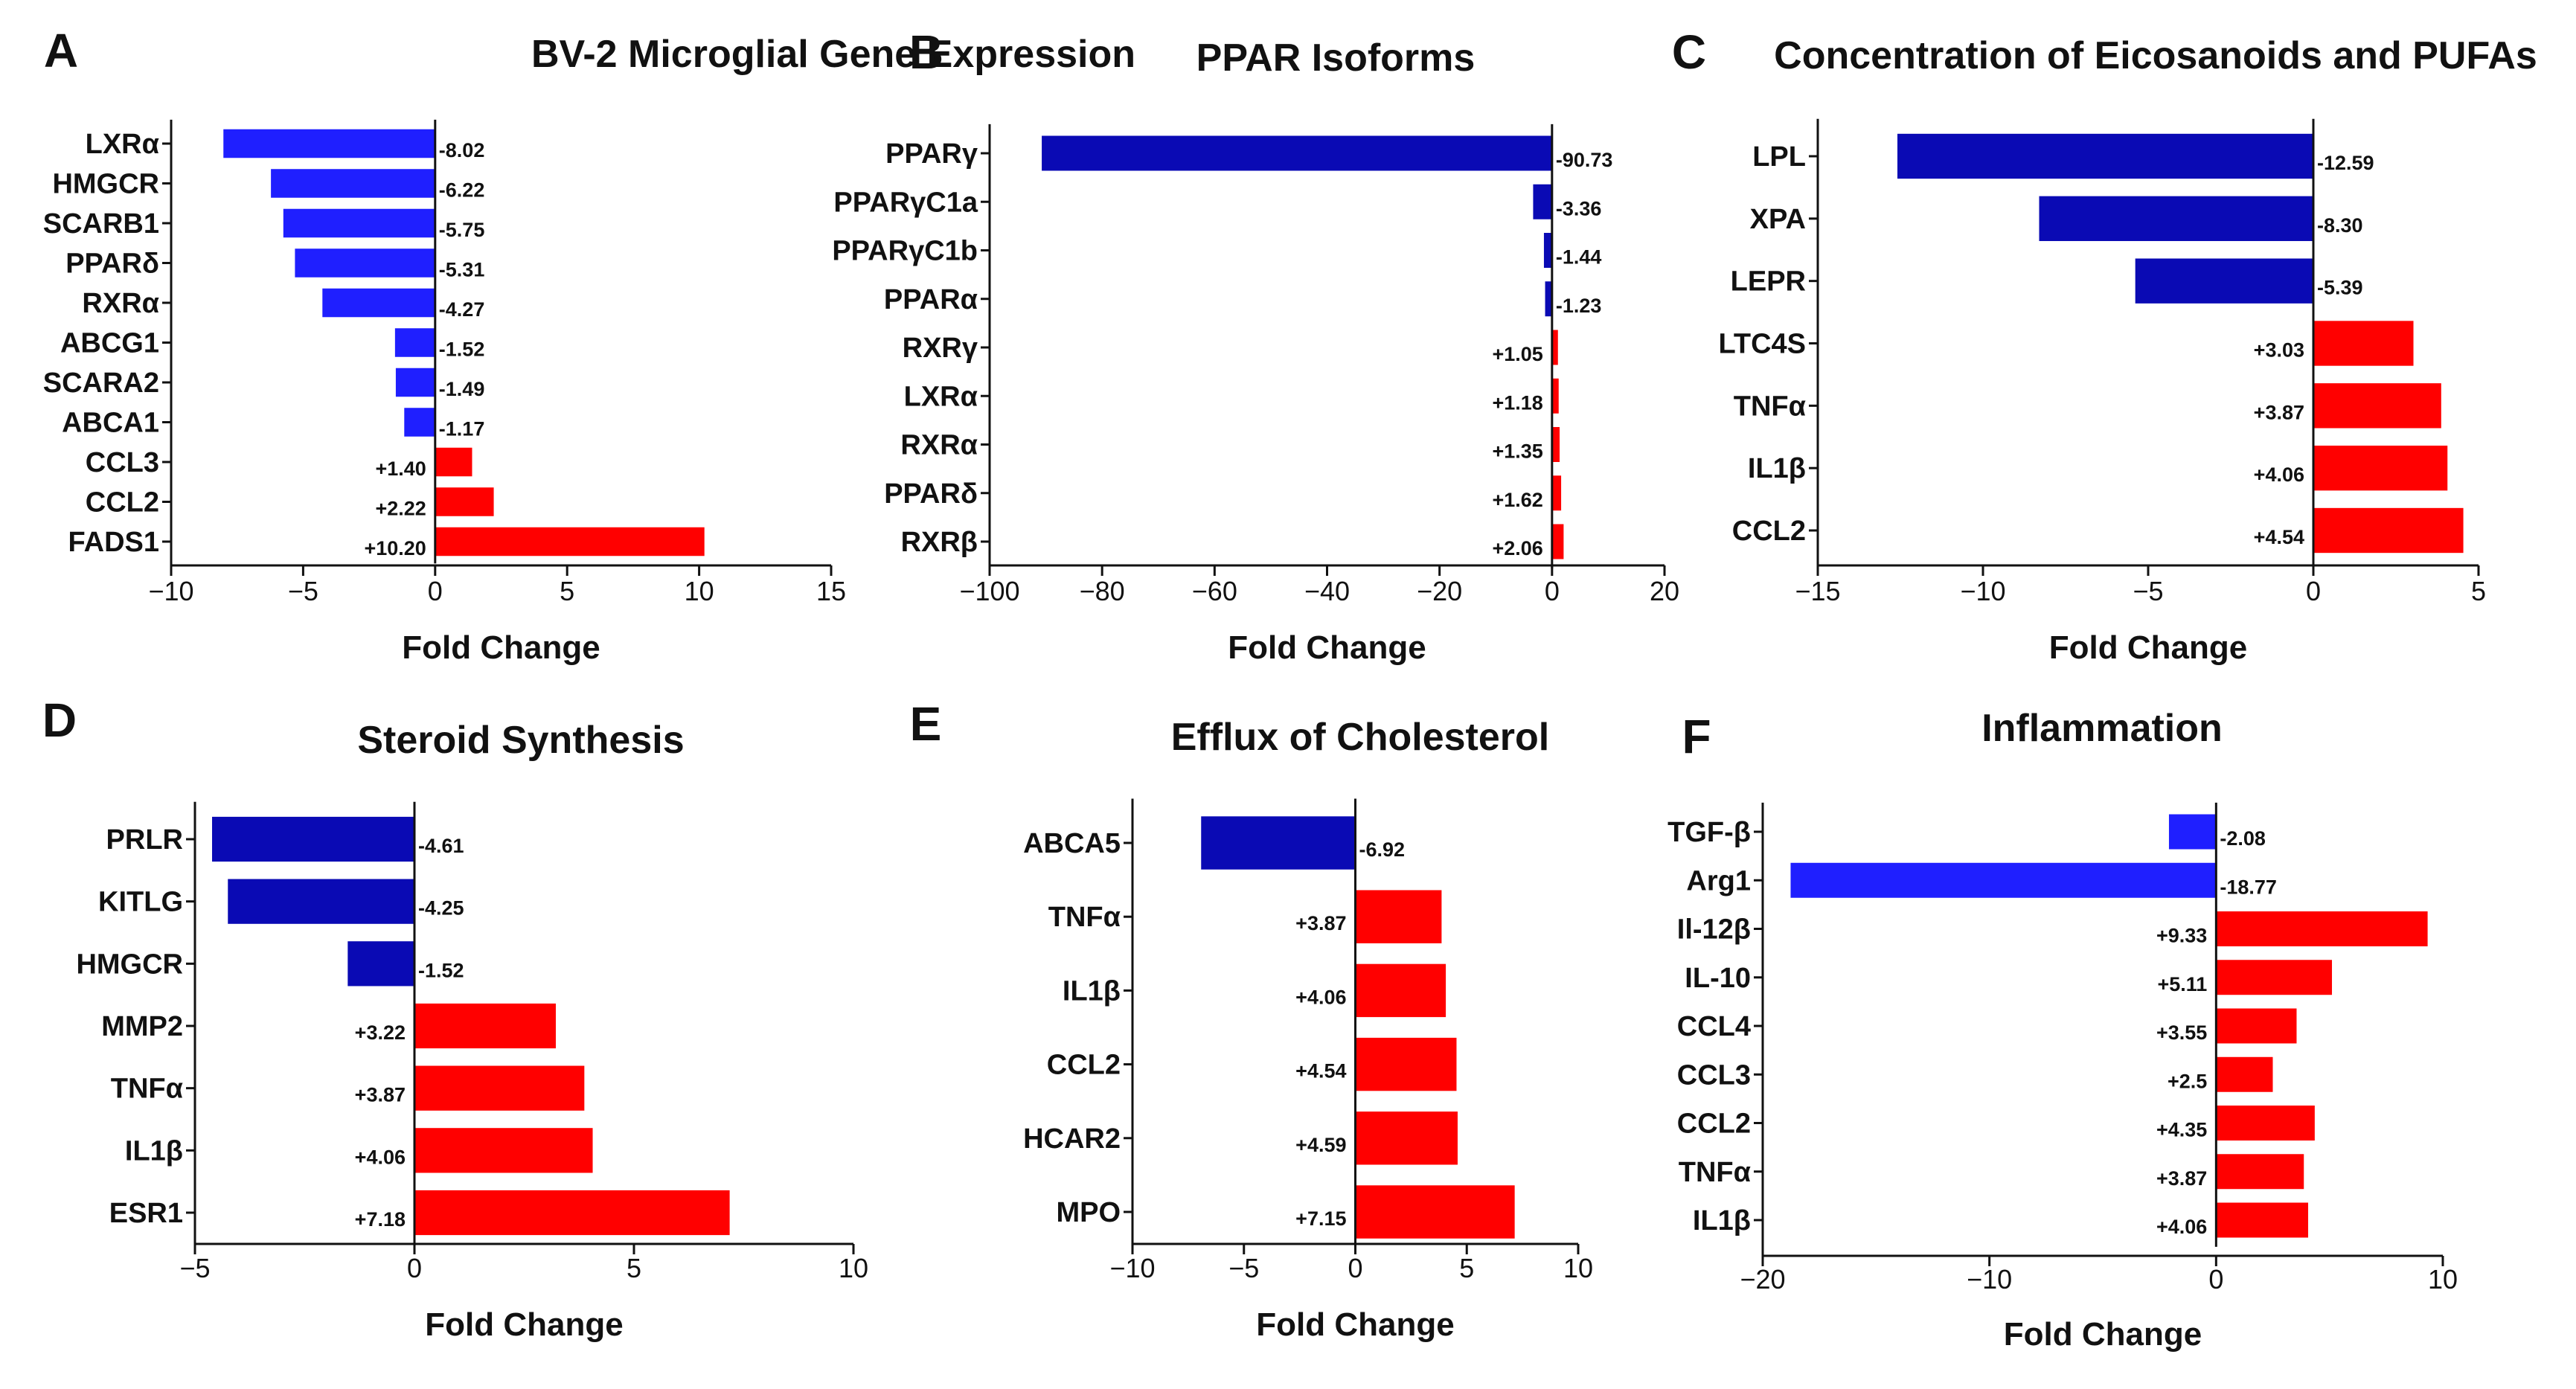 The height and width of the screenshot is (1389, 2576). I want to click on panel-a-value-label: -5.75, so click(462, 230).